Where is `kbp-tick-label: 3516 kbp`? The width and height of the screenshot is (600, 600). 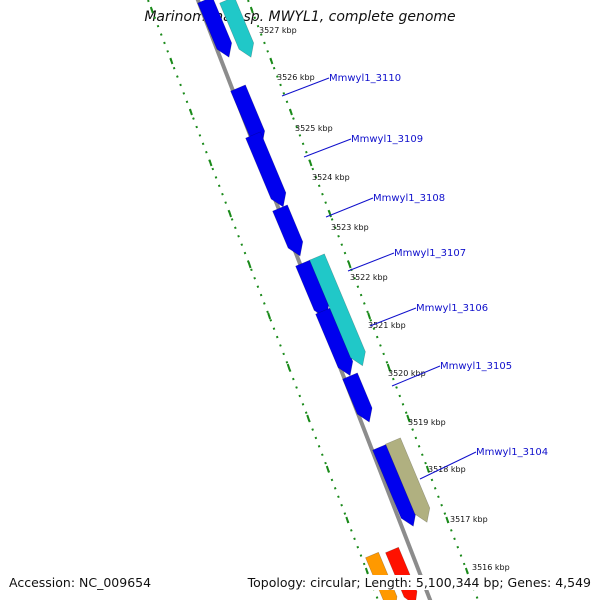 kbp-tick-label: 3516 kbp is located at coordinates (491, 567).